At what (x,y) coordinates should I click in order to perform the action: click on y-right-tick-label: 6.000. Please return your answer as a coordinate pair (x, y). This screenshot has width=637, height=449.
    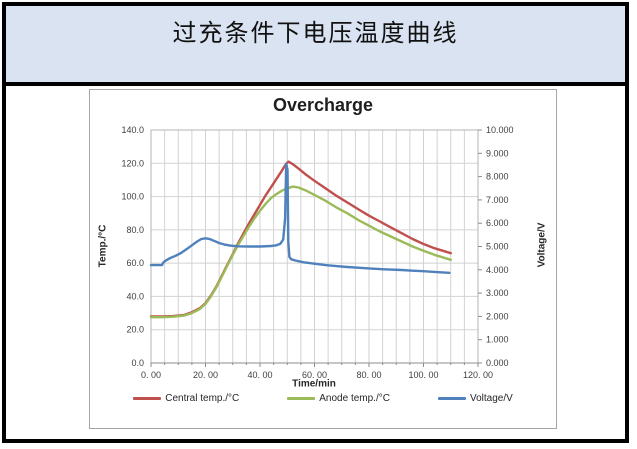
    Looking at the image, I should click on (497, 223).